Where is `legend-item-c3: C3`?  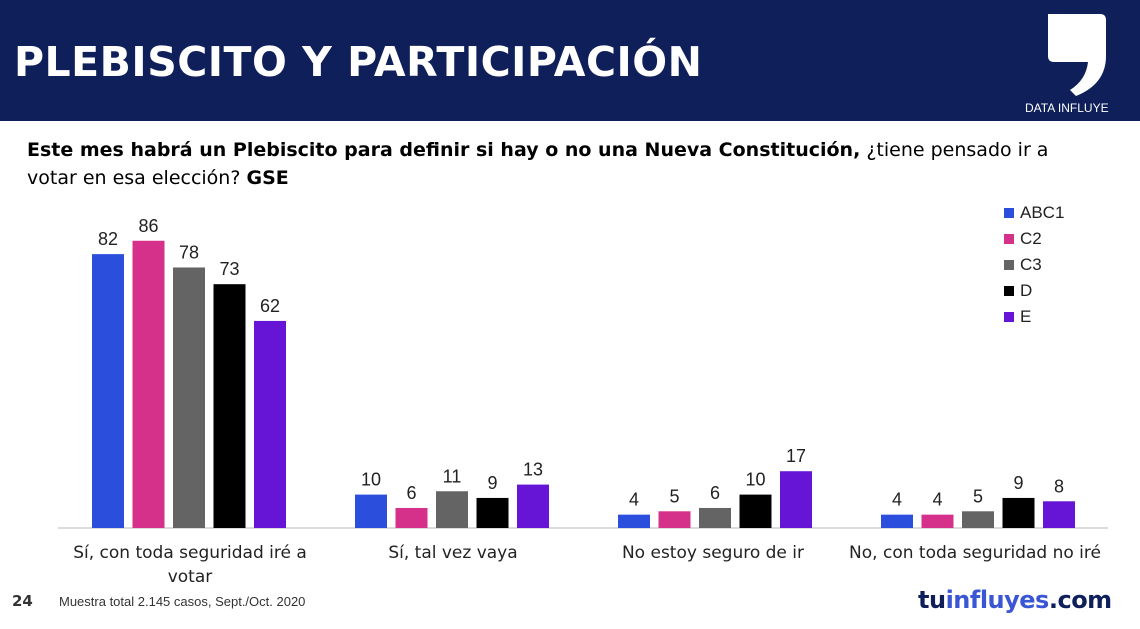 legend-item-c3: C3 is located at coordinates (1034, 265).